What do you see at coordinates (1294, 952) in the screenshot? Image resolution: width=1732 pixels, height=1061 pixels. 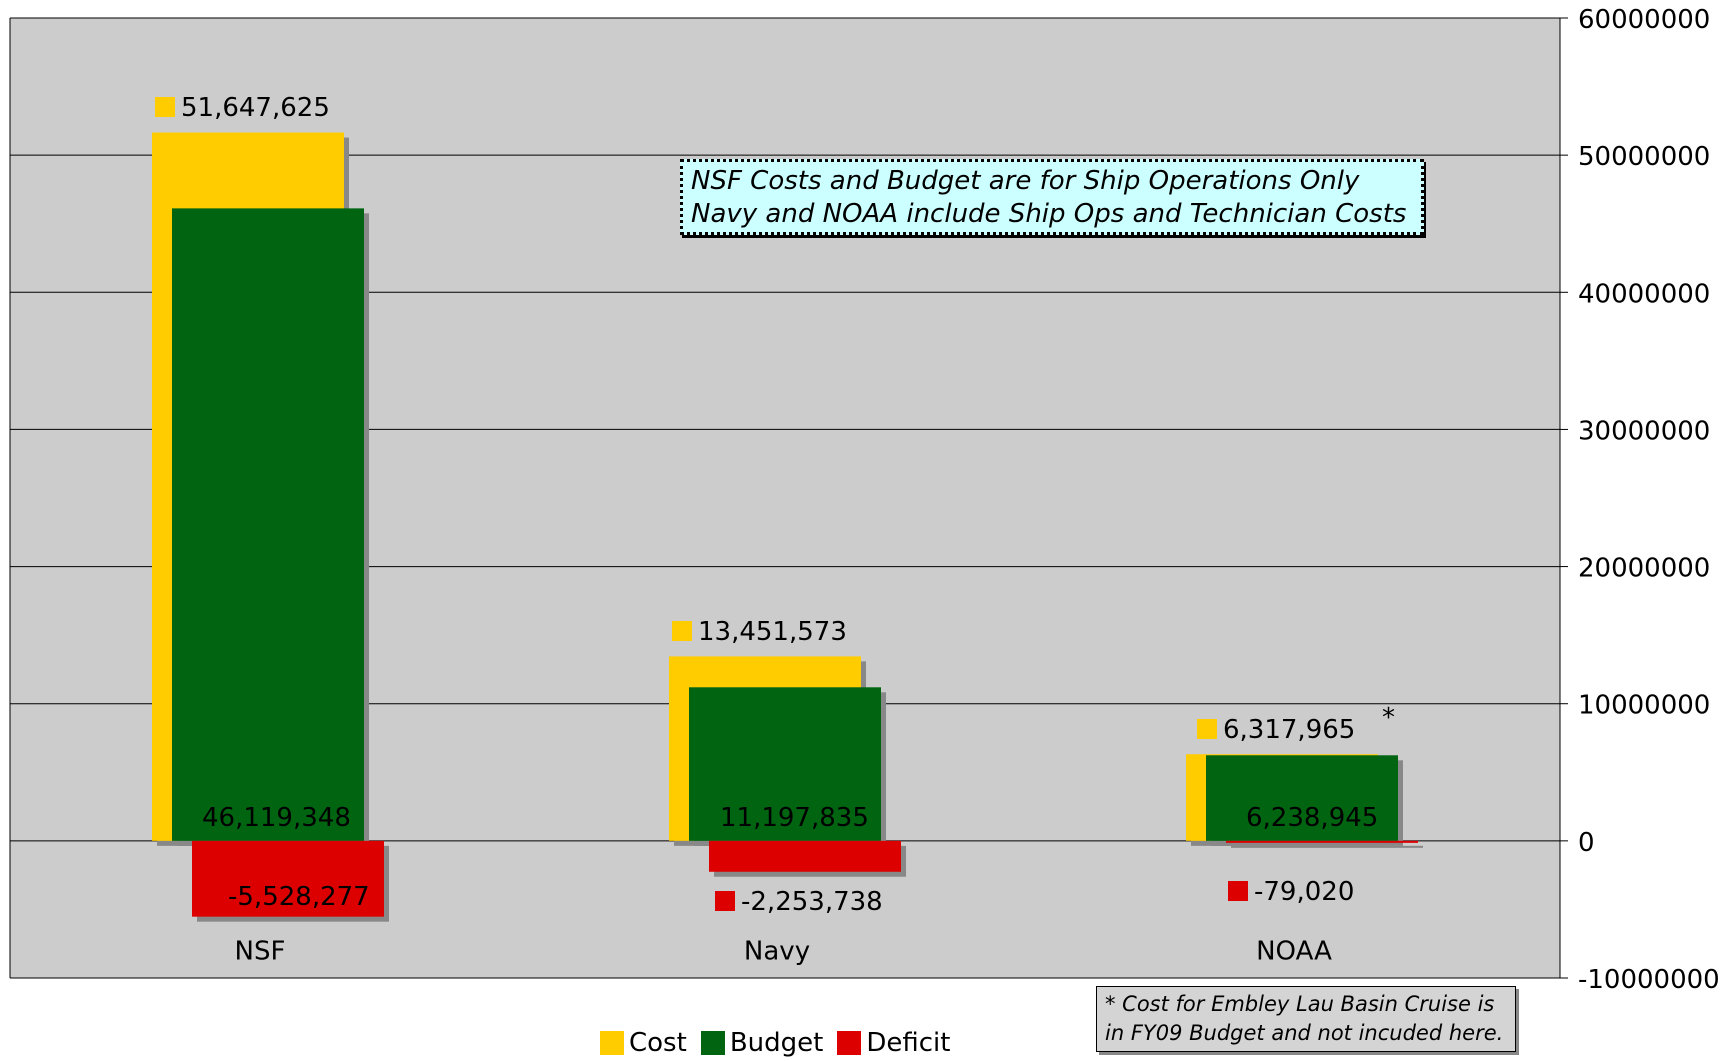 I see `category-label-noaa: NOAA` at bounding box center [1294, 952].